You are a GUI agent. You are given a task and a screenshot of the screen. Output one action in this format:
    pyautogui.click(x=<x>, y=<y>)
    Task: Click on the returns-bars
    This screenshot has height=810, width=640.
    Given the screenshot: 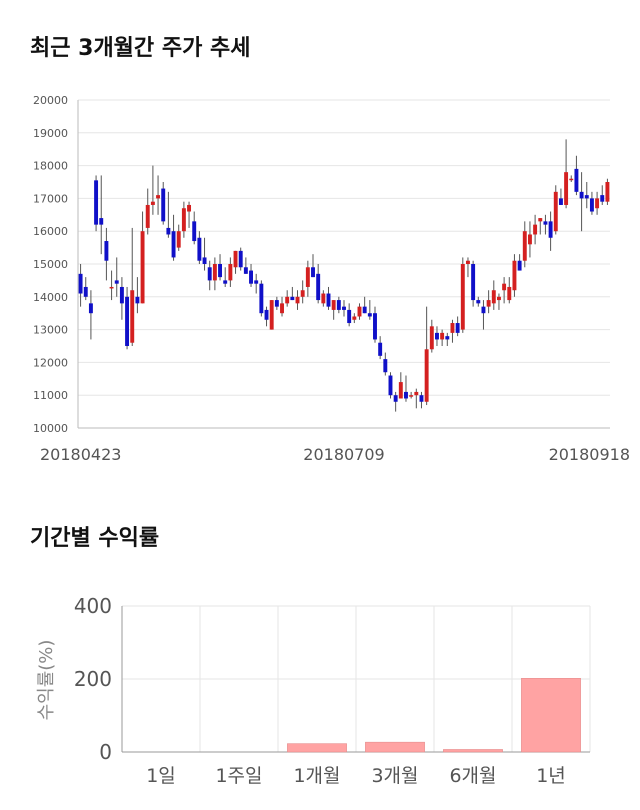 What is the action you would take?
    pyautogui.click(x=434, y=715)
    